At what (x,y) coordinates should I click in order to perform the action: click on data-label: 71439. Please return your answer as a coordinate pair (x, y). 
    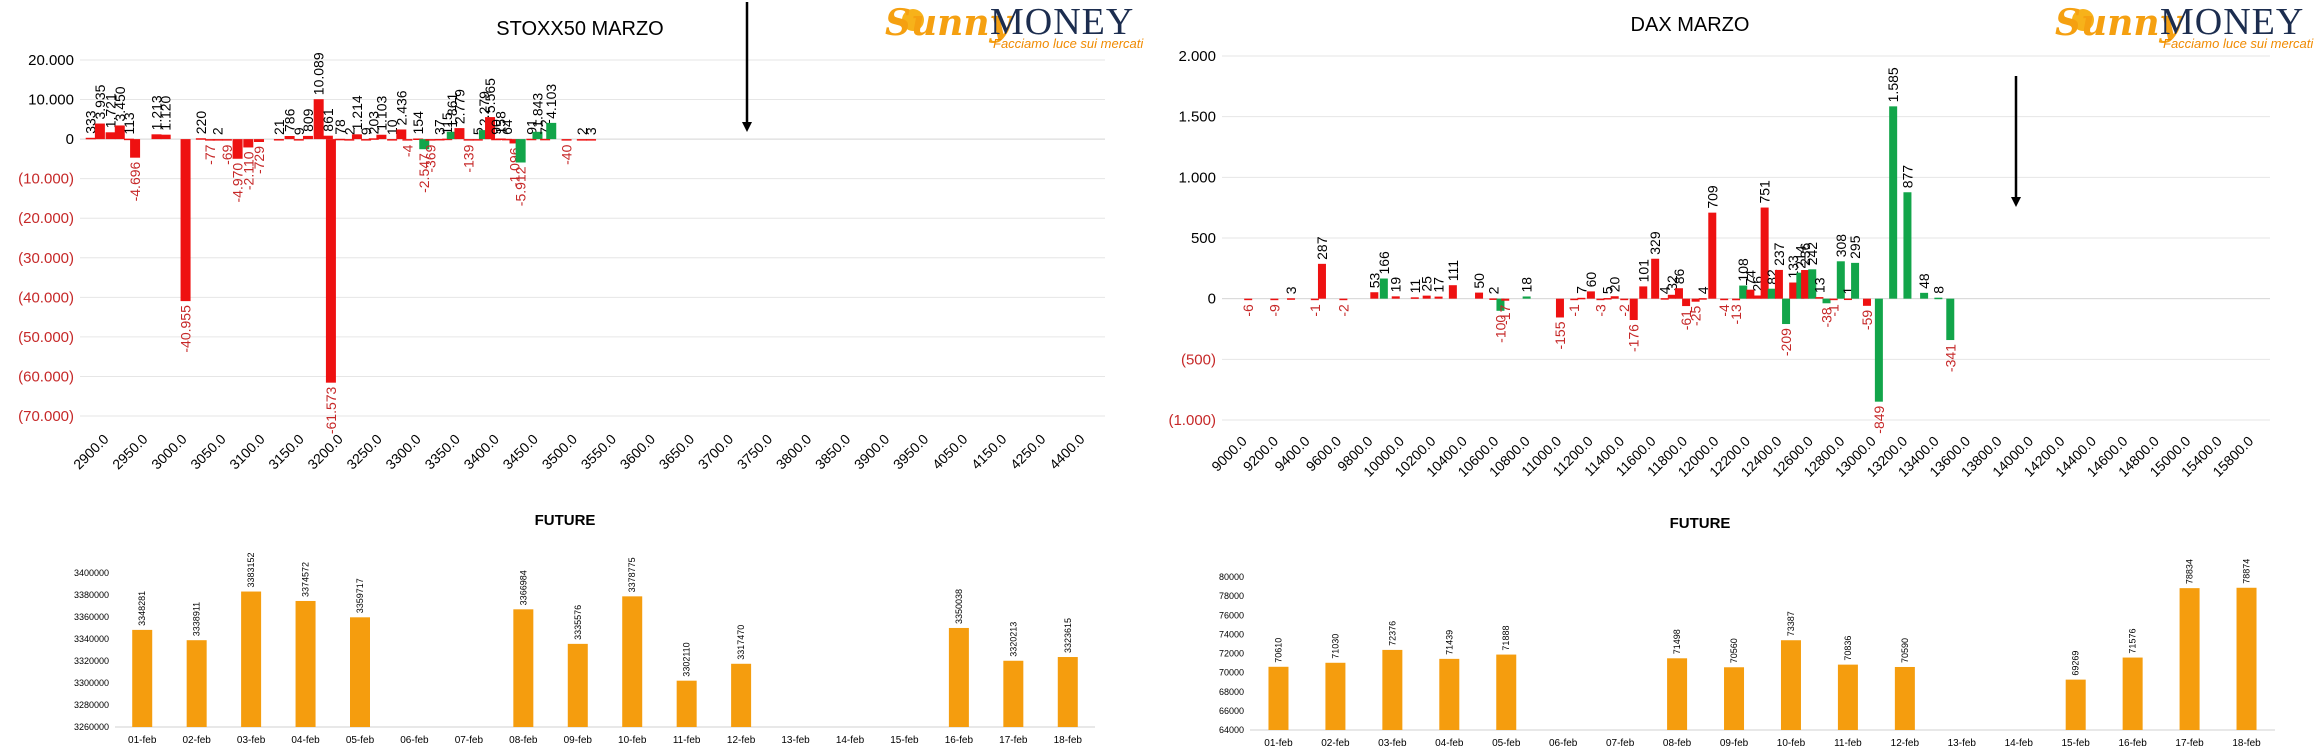
    Looking at the image, I should click on (1449, 642).